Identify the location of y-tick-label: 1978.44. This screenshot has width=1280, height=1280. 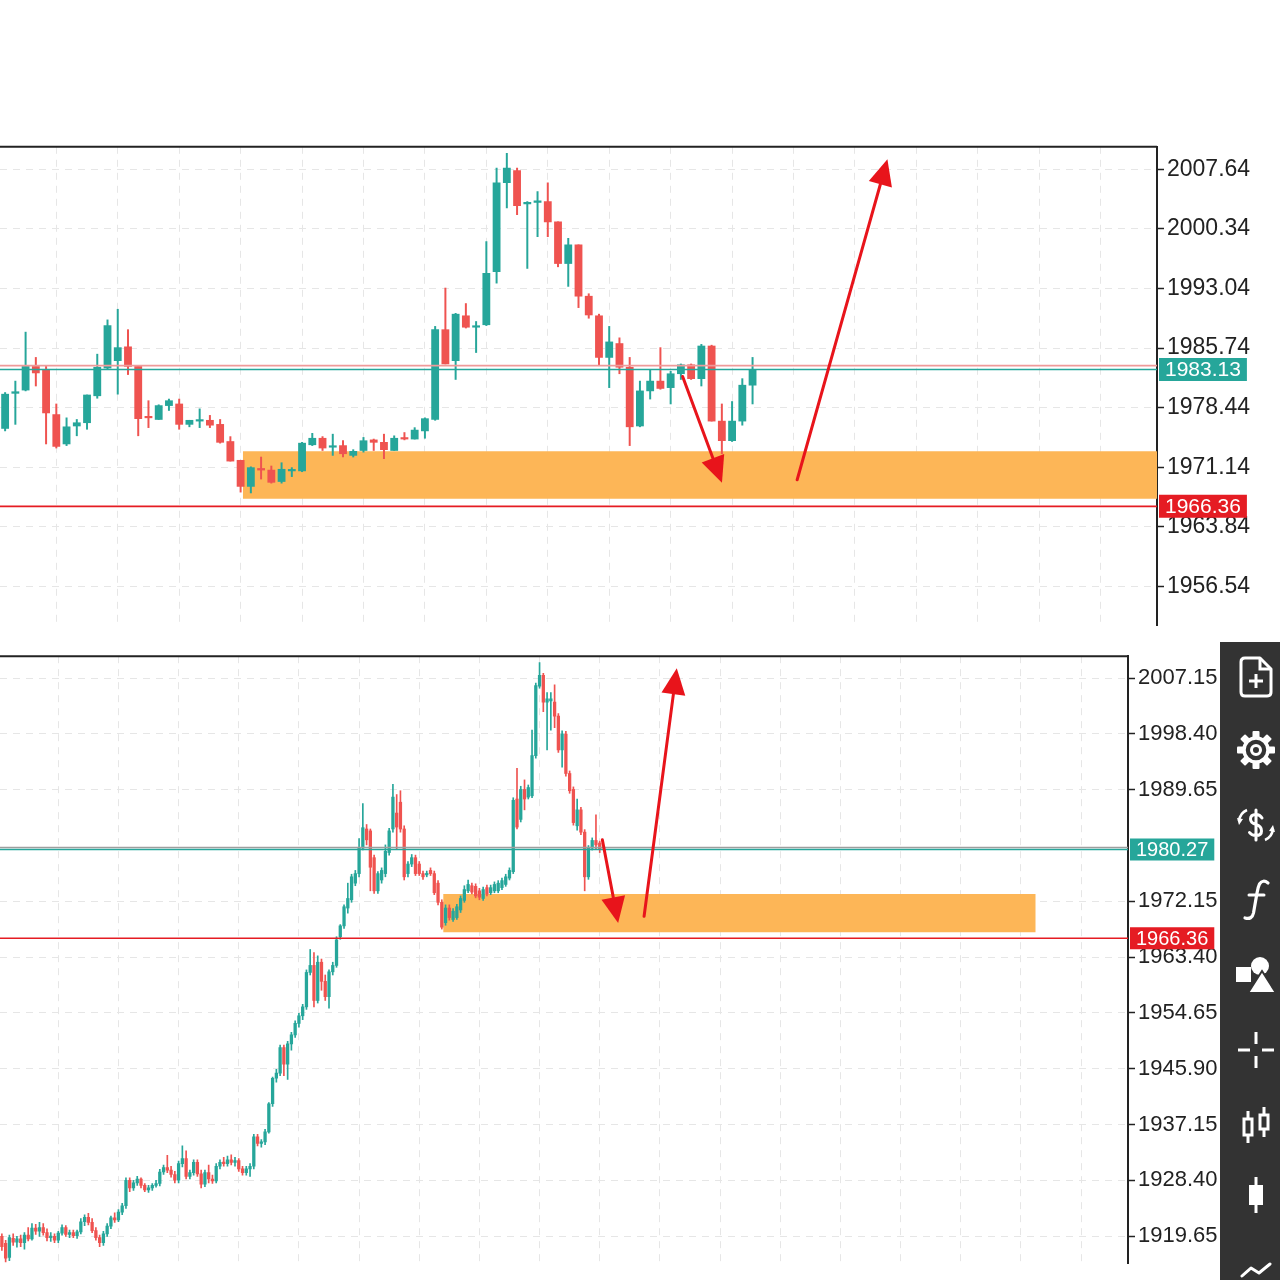
(1209, 406).